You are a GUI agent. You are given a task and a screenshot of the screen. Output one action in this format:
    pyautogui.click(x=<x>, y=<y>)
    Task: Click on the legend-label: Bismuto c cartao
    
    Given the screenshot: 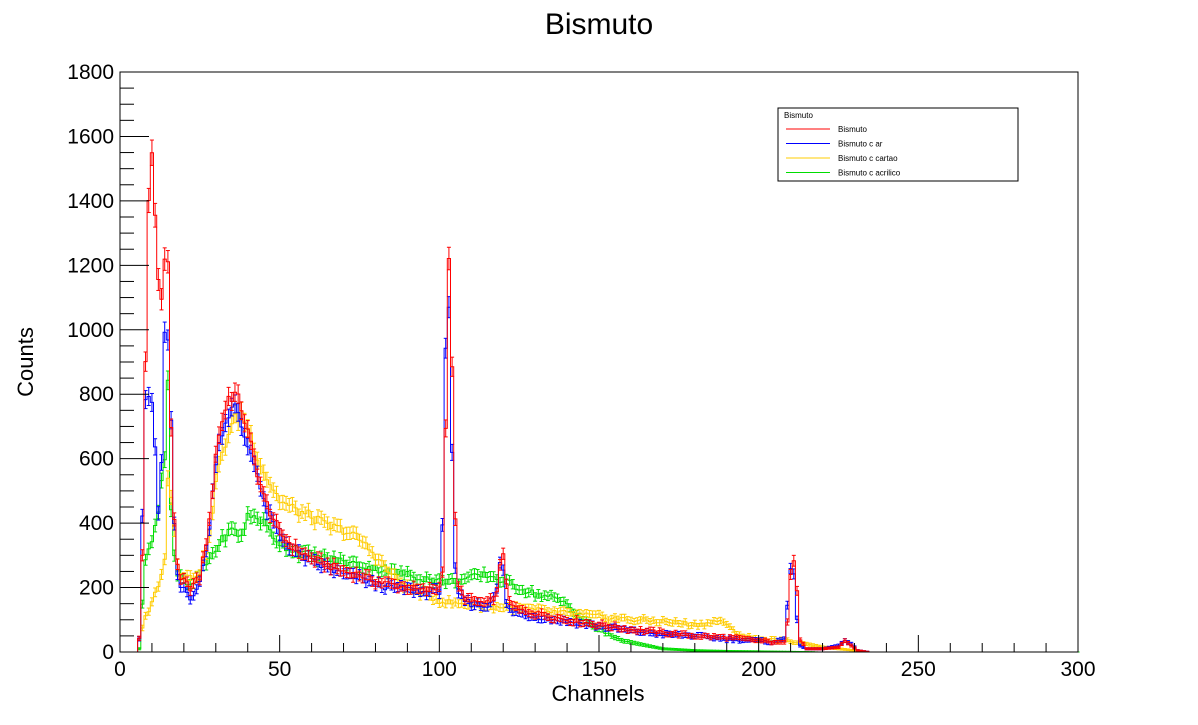 What is the action you would take?
    pyautogui.click(x=868, y=158)
    